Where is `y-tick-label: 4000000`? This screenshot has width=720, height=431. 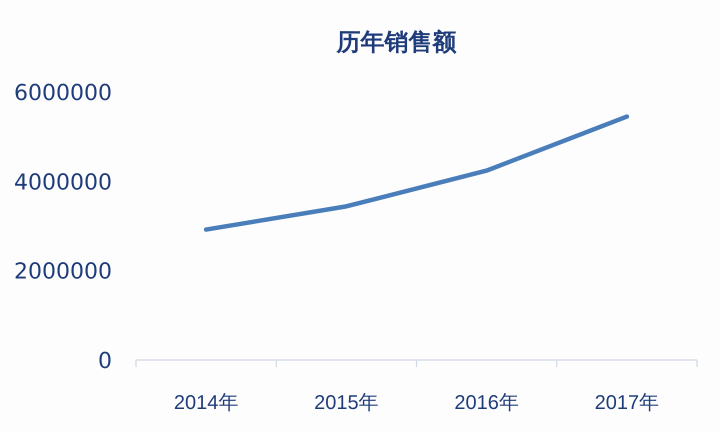 y-tick-label: 4000000 is located at coordinates (63, 183).